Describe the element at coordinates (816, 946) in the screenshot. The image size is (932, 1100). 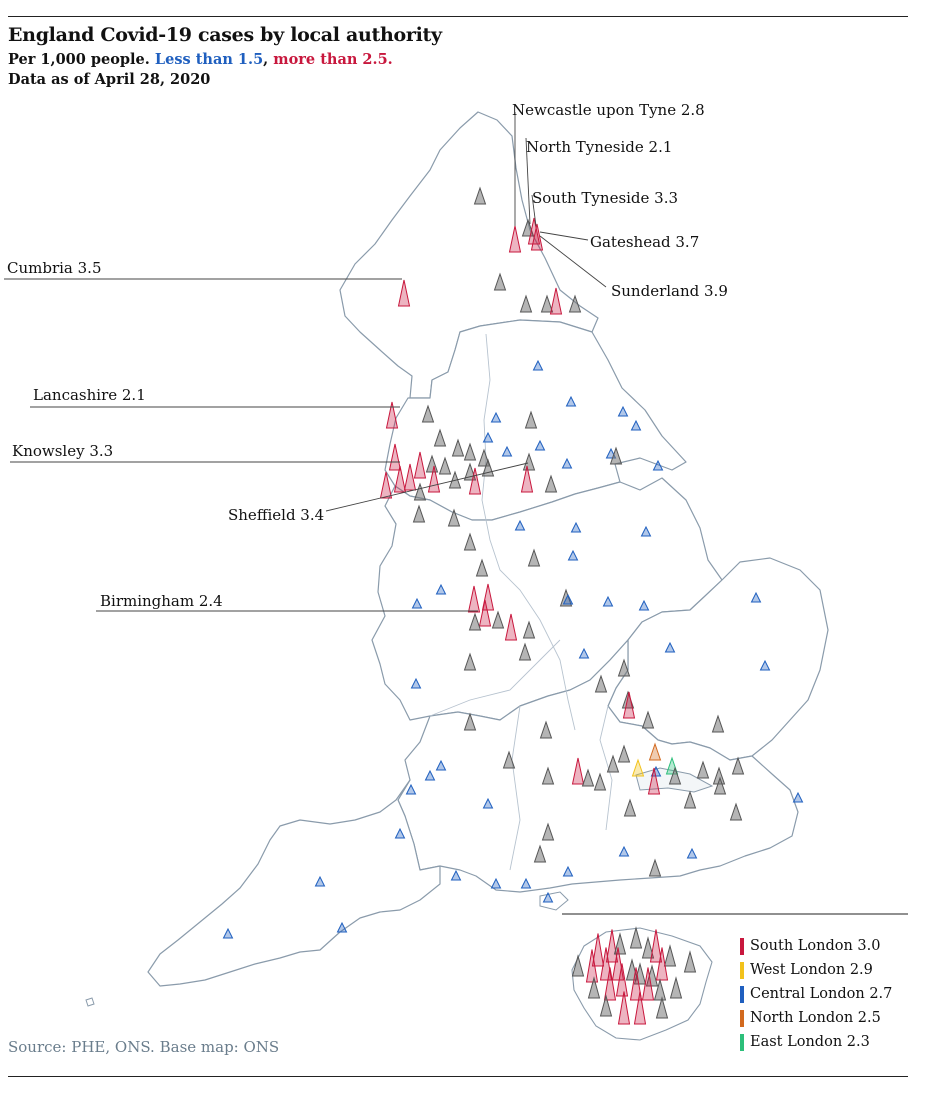
I see `legend-south-london: South London 3.0` at that location.